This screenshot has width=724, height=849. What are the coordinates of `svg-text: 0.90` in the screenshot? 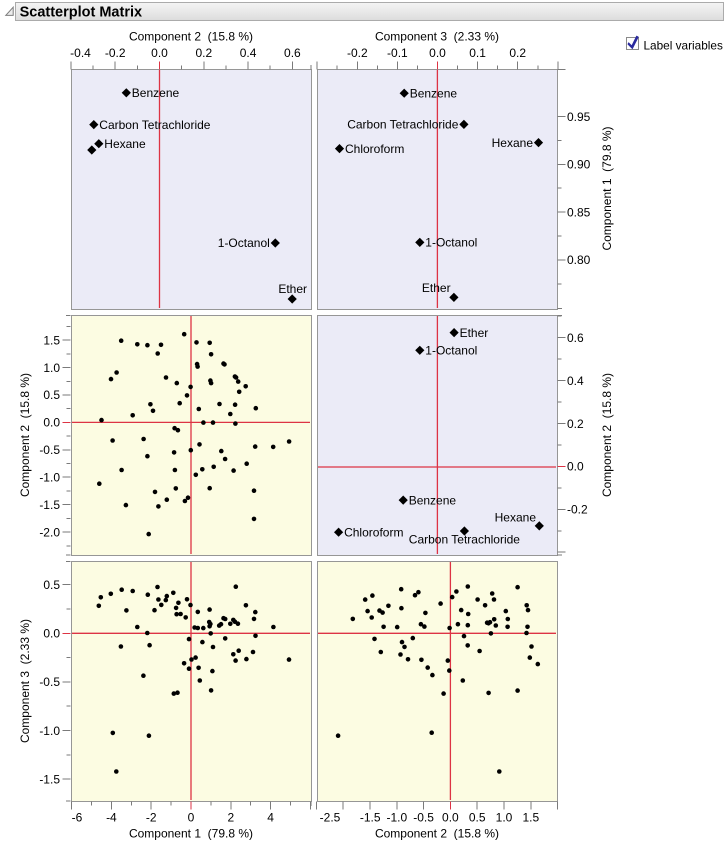 It's located at (579, 165).